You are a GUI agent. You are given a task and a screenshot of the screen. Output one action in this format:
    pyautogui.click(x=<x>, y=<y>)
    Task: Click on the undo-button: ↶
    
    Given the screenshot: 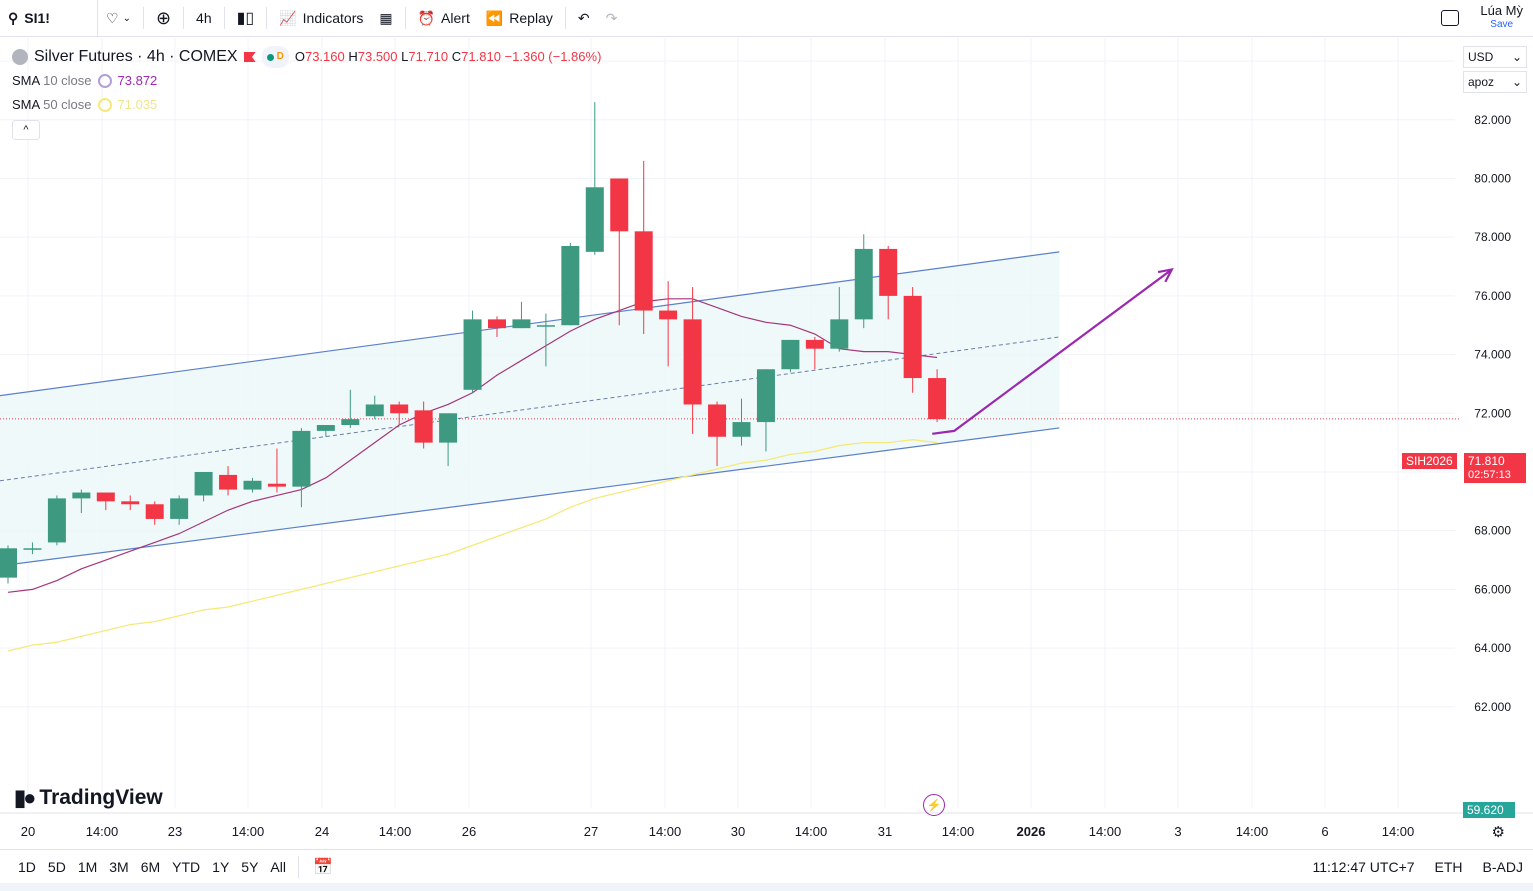 What is the action you would take?
    pyautogui.click(x=584, y=18)
    